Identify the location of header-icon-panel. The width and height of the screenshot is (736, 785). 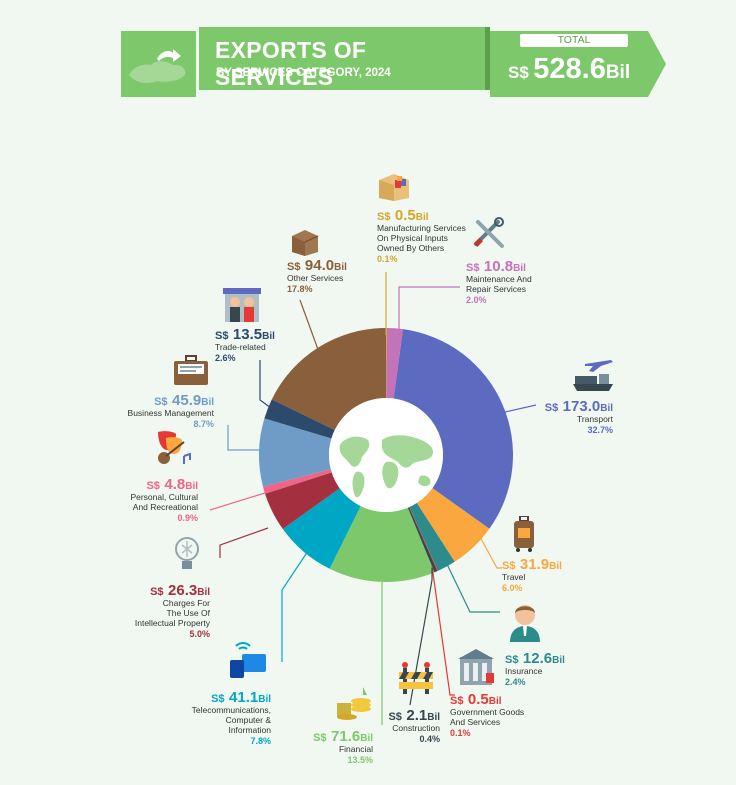
(158, 64).